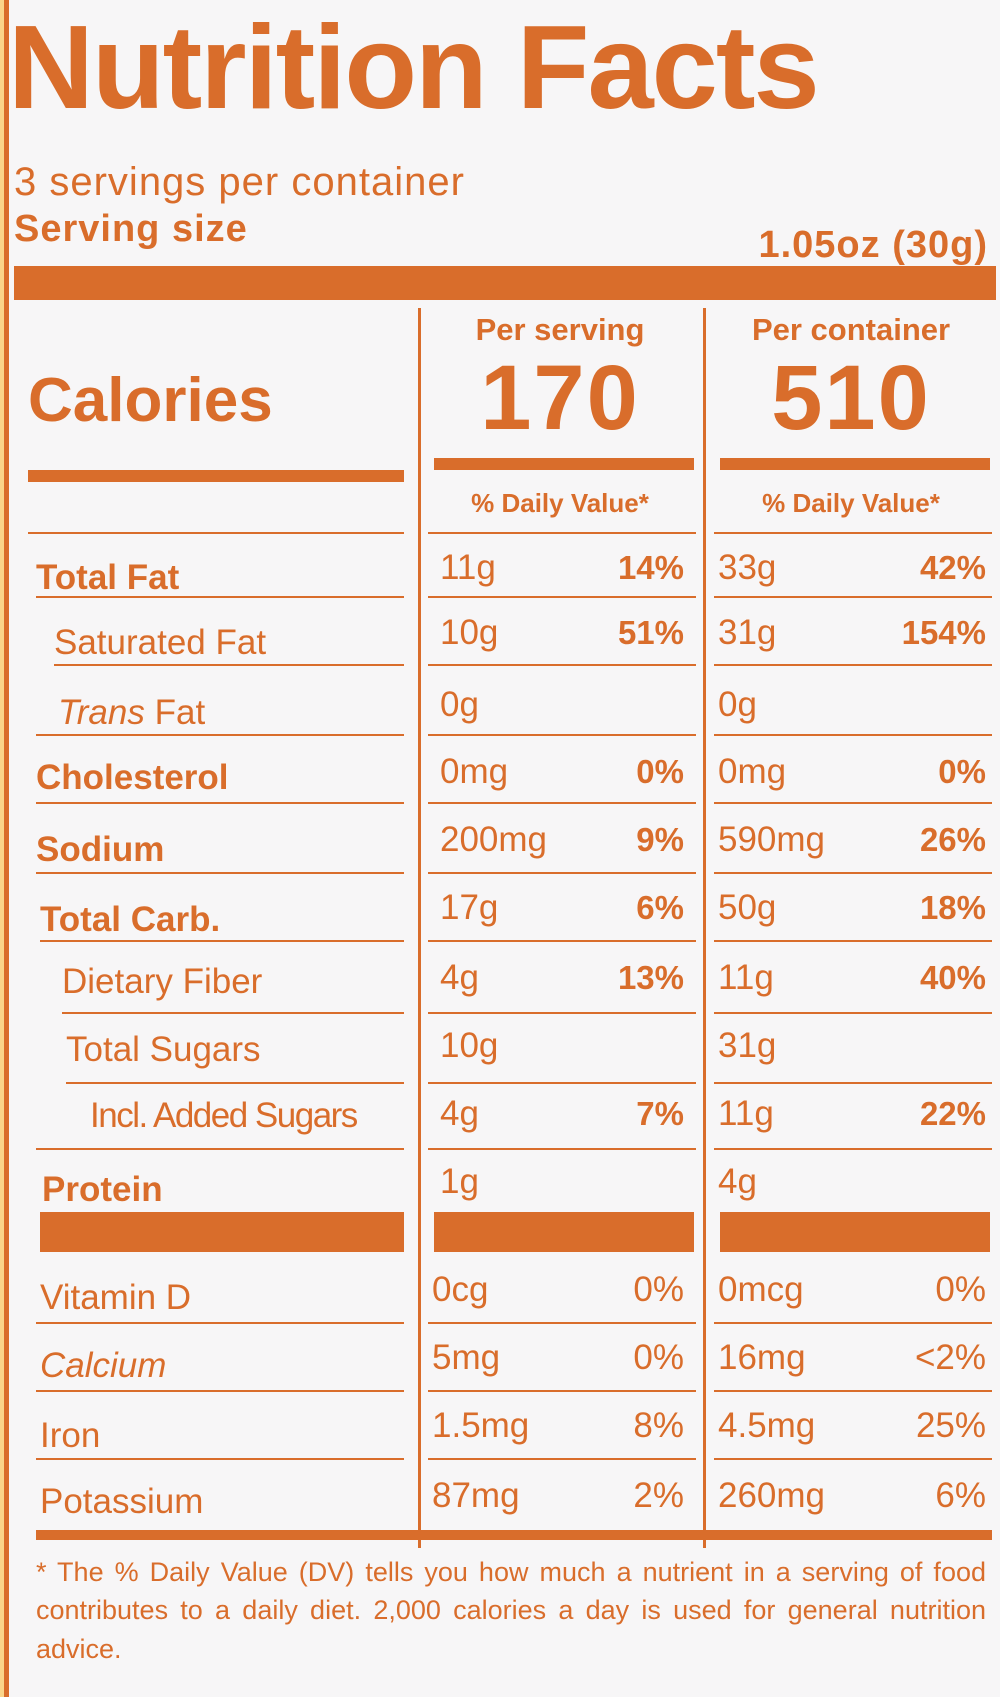  Describe the element at coordinates (752, 771) in the screenshot. I see `container-amount: 0mg` at that location.